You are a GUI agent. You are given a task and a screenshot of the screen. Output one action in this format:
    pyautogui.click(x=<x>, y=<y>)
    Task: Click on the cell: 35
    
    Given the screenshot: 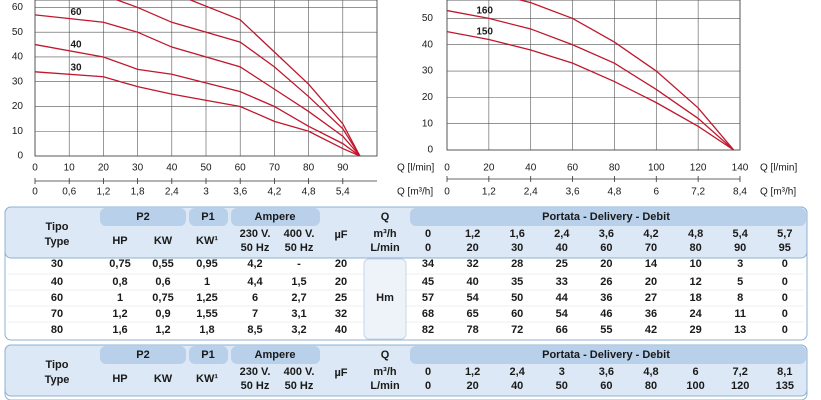 What is the action you would take?
    pyautogui.click(x=517, y=282)
    